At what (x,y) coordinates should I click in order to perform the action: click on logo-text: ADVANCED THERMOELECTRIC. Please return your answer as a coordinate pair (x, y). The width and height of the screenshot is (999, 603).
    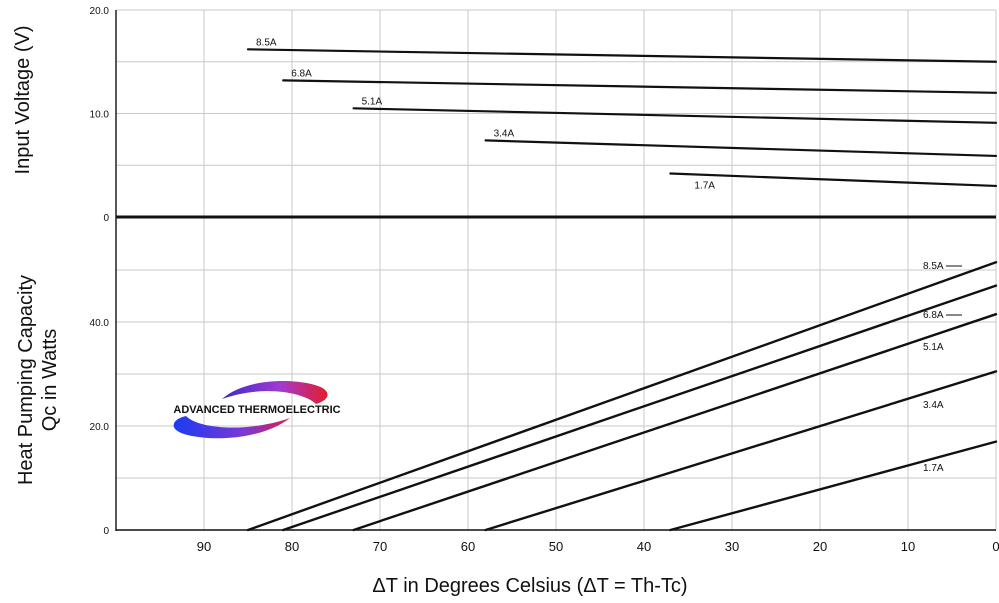
    Looking at the image, I should click on (256, 410).